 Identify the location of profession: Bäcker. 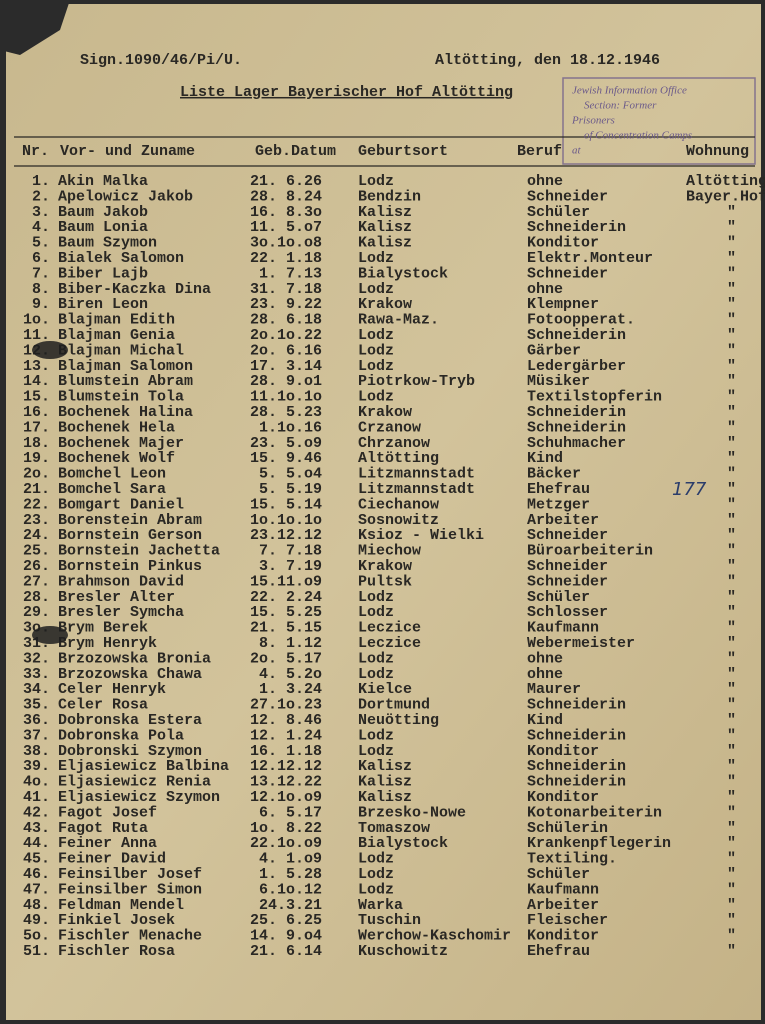
(554, 474).